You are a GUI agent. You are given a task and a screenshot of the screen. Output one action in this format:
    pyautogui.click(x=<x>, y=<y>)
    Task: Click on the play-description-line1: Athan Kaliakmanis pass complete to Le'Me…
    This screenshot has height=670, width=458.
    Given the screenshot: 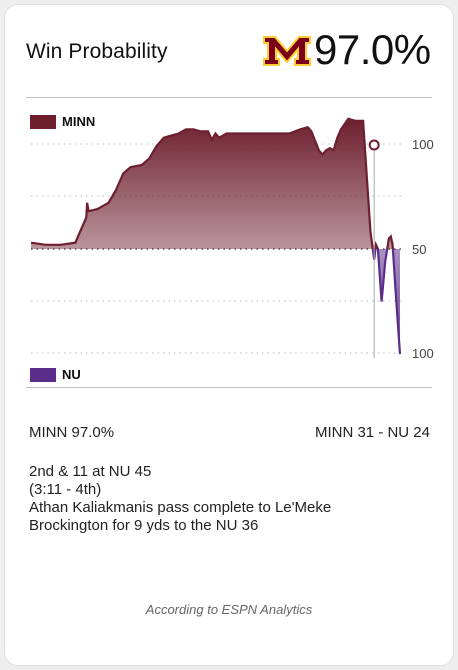 What is the action you would take?
    pyautogui.click(x=180, y=507)
    